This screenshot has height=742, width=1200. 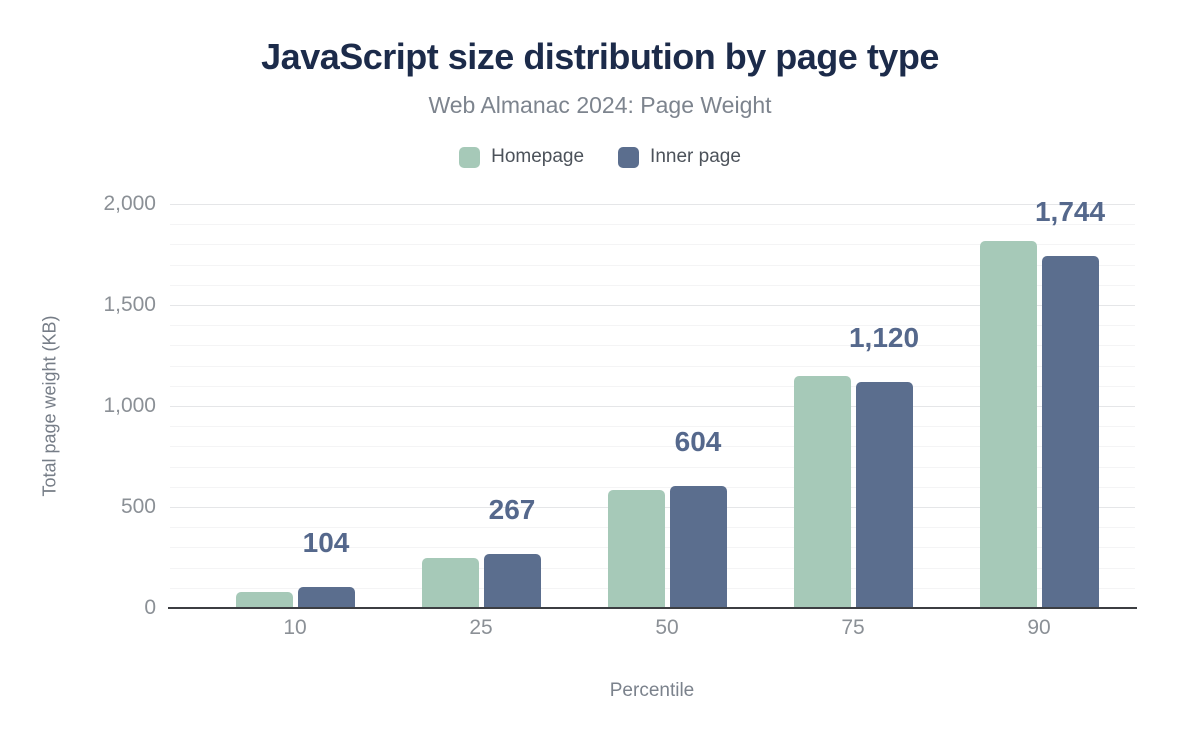 What do you see at coordinates (326, 542) in the screenshot?
I see `bar-value-label: 104` at bounding box center [326, 542].